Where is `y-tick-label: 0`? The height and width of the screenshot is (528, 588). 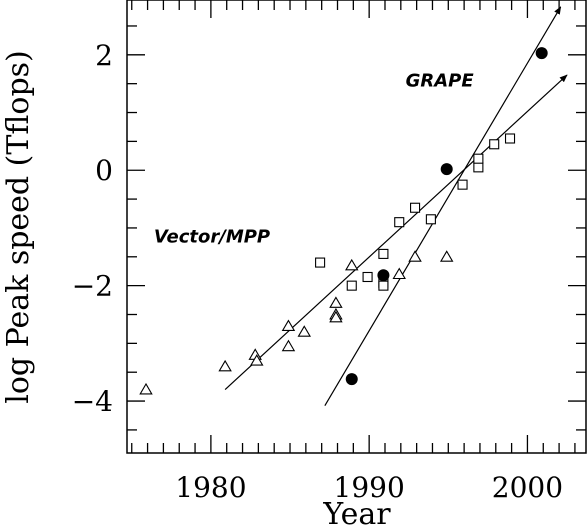 y-tick-label: 0 is located at coordinates (104, 170).